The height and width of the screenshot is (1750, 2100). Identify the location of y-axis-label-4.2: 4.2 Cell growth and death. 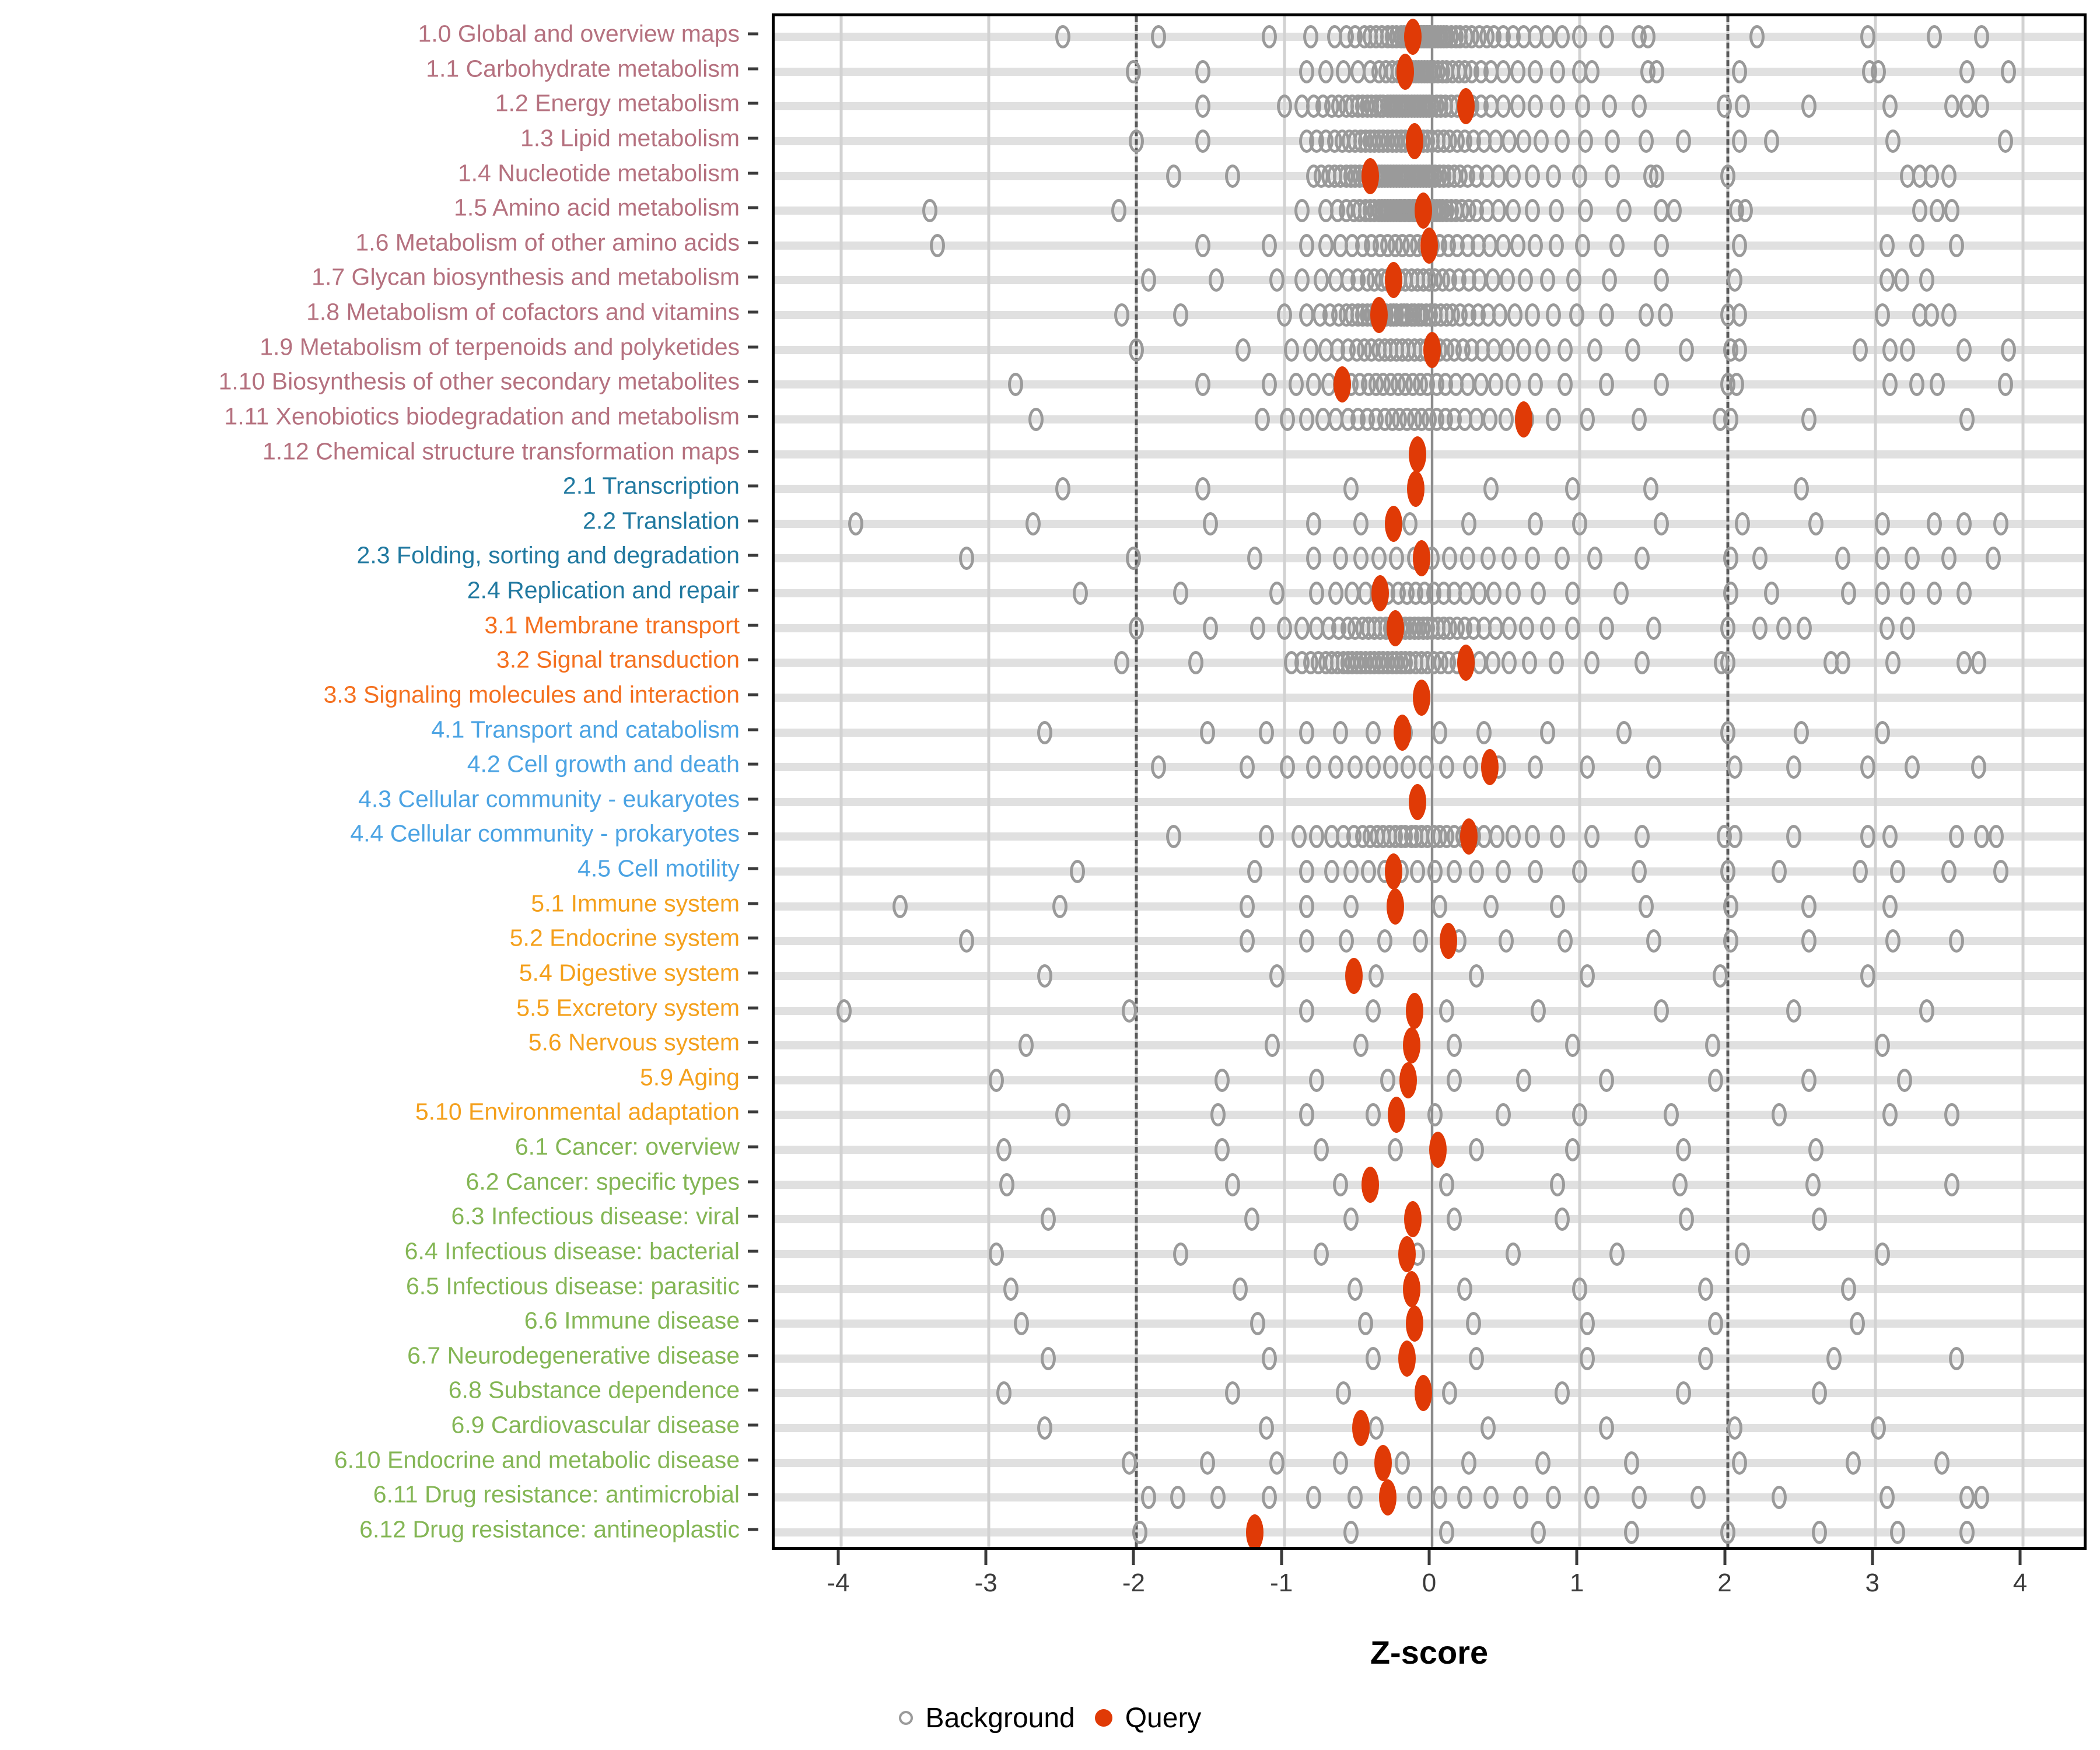
(603, 764).